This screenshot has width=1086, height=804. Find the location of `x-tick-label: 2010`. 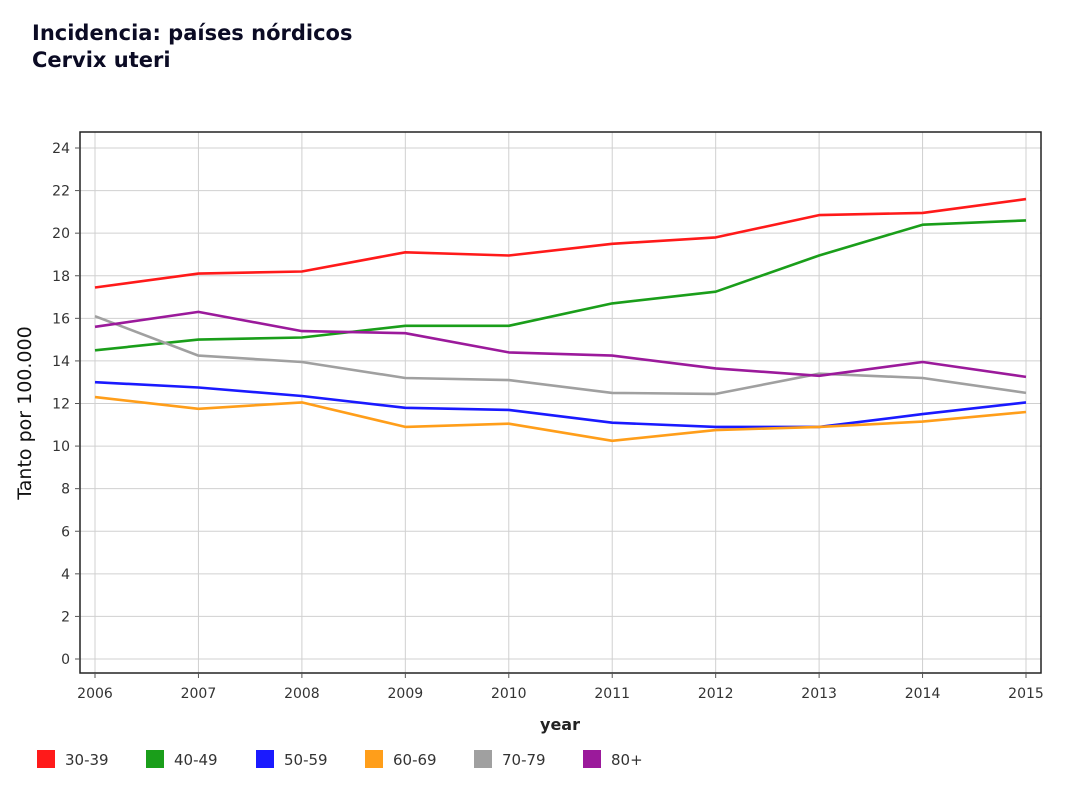

x-tick-label: 2010 is located at coordinates (509, 694).